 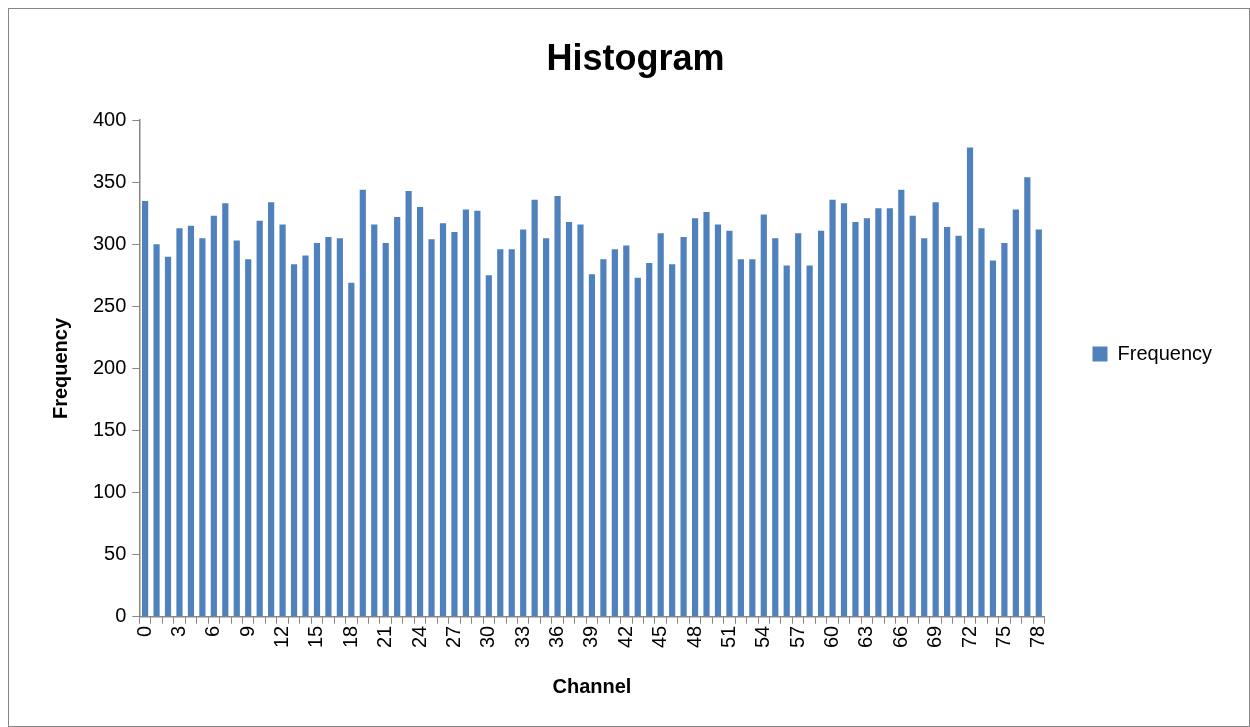 What do you see at coordinates (59, 368) in the screenshot?
I see `y-axis-title: Frequency` at bounding box center [59, 368].